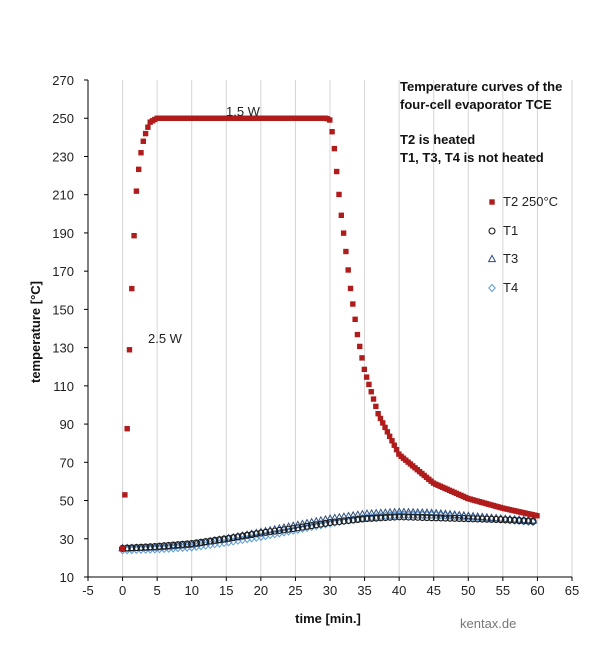 This screenshot has width=600, height=652. I want to click on x-tick-label: 20, so click(261, 590).